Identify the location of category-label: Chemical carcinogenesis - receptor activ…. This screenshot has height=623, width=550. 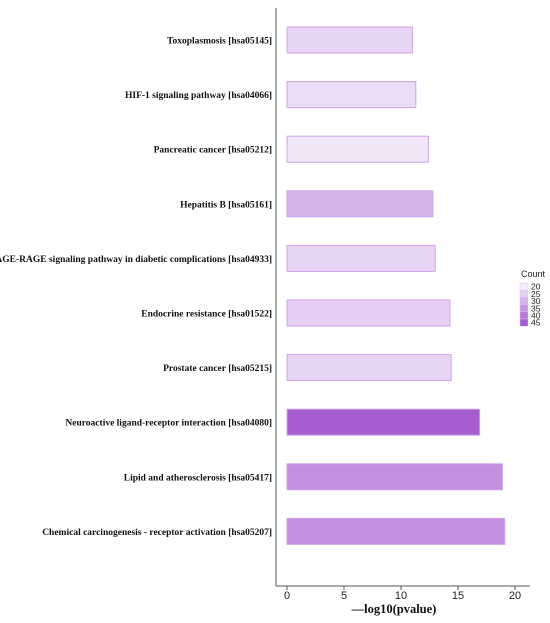
(157, 533).